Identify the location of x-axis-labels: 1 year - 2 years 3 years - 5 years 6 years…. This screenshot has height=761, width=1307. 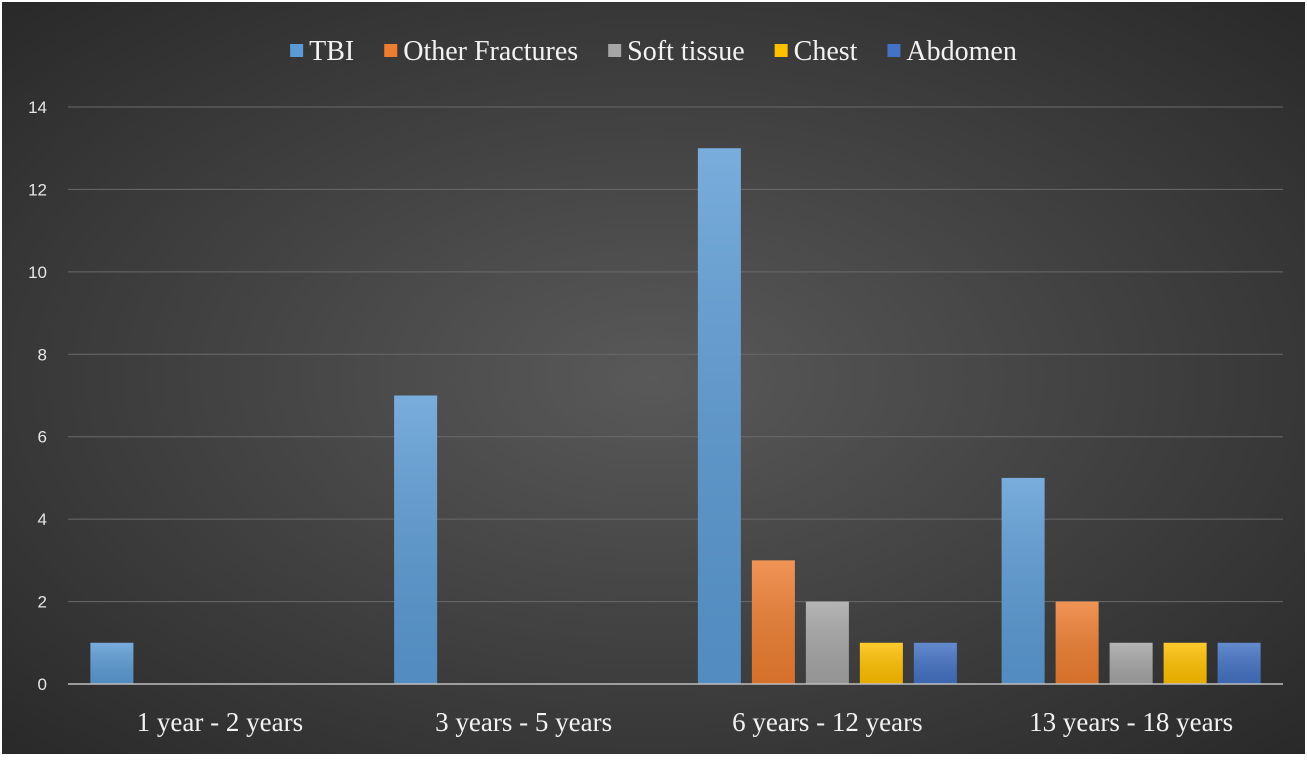
(685, 722).